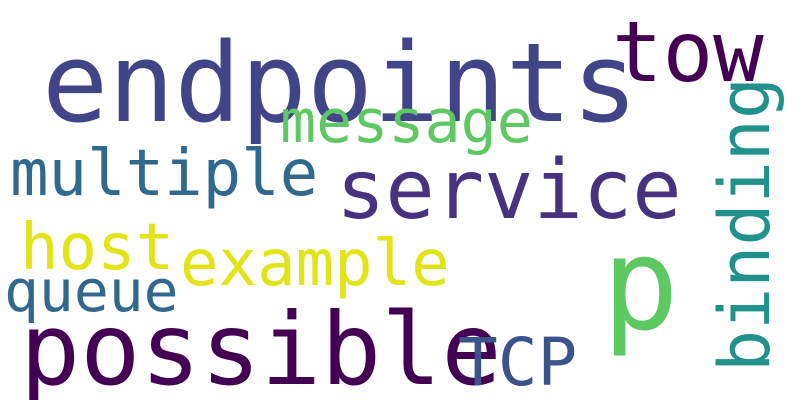 The image size is (800, 400). I want to click on word-example: example, so click(315, 264).